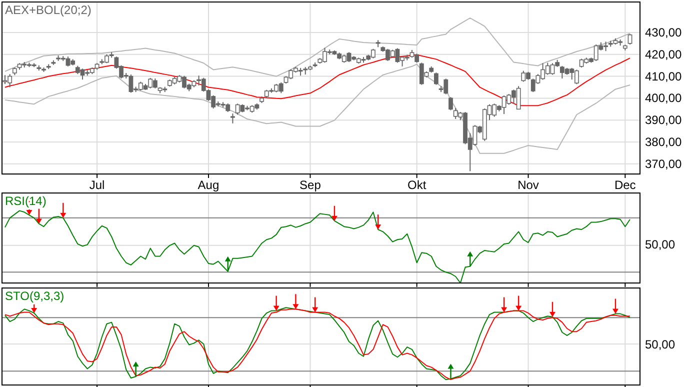  Describe the element at coordinates (317, 47) in the screenshot. I see `line-series` at that location.